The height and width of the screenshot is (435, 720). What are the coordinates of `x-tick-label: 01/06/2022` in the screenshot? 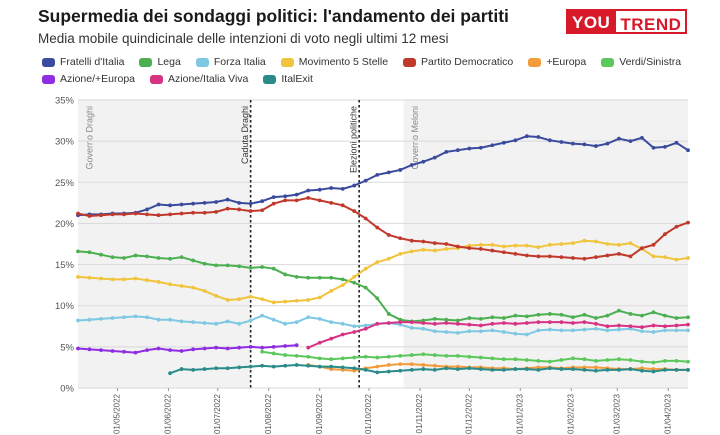 It's located at (168, 413).